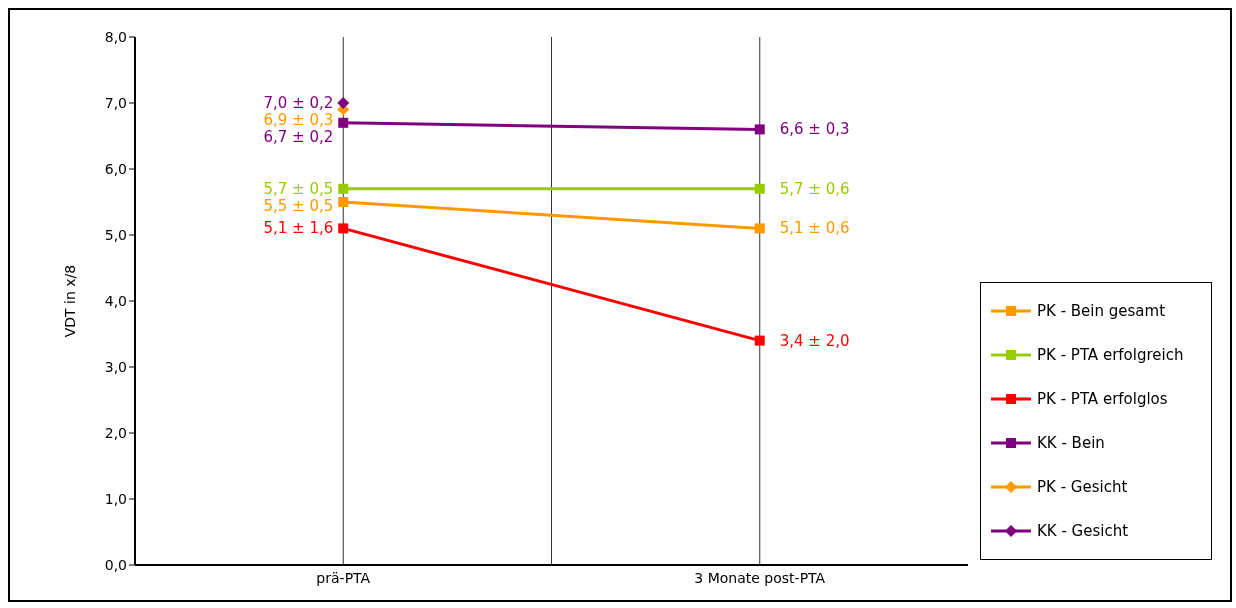 This screenshot has width=1236, height=608. I want to click on y-tick-label: 0,0, so click(115, 564).